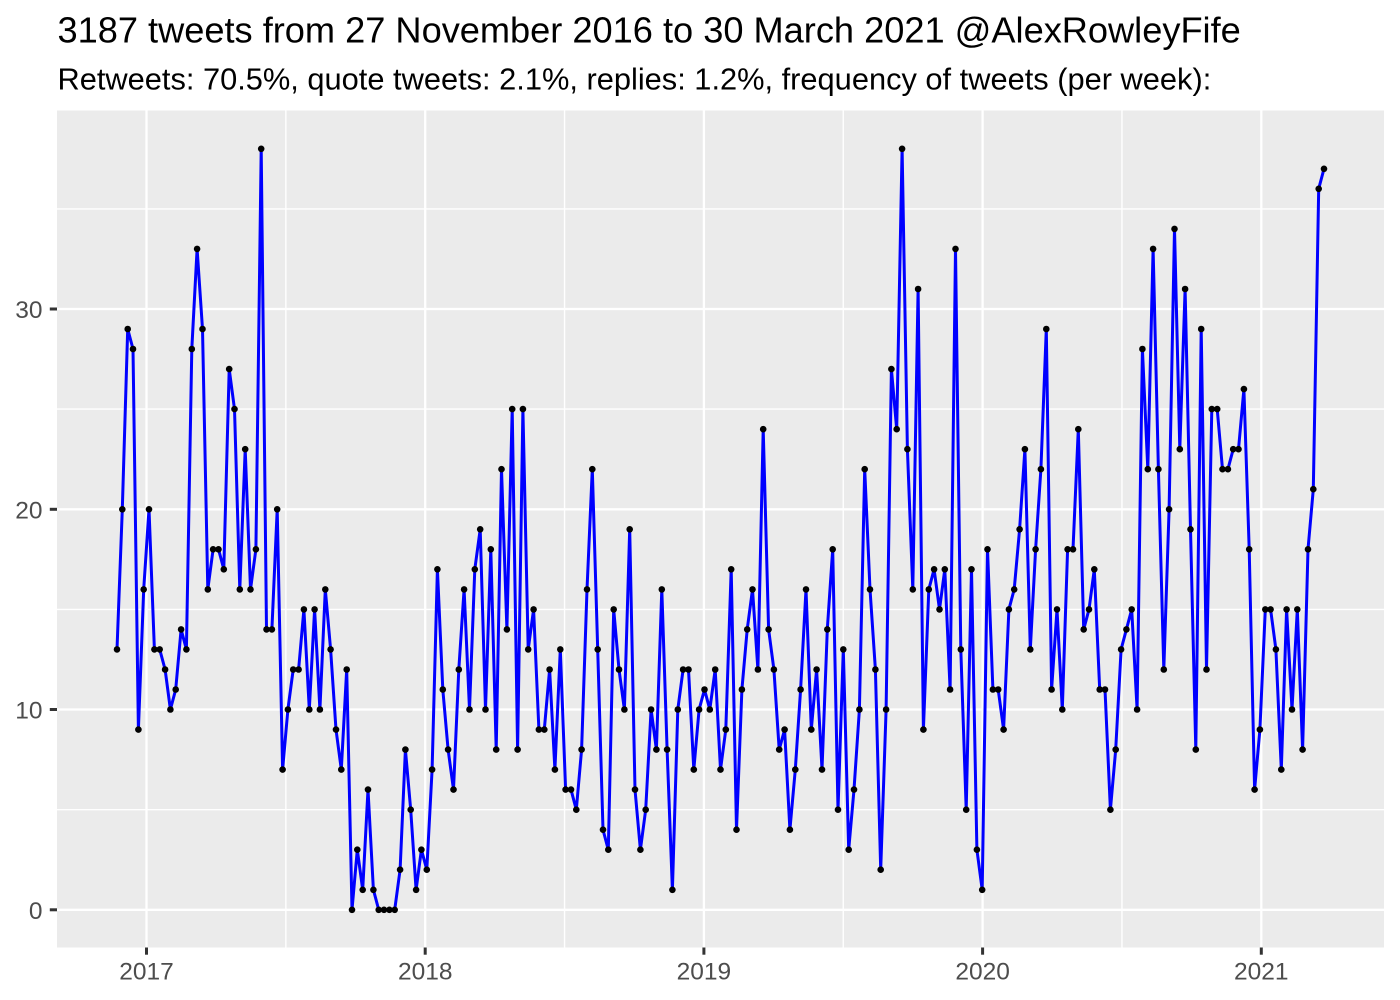 The height and width of the screenshot is (1000, 1400). Describe the element at coordinates (36, 911) in the screenshot. I see `svg-text: 0` at that location.